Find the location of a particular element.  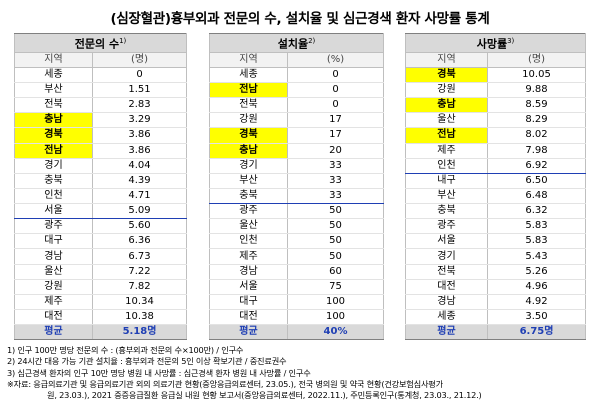

average-value: 5.18명 is located at coordinates (139, 332).